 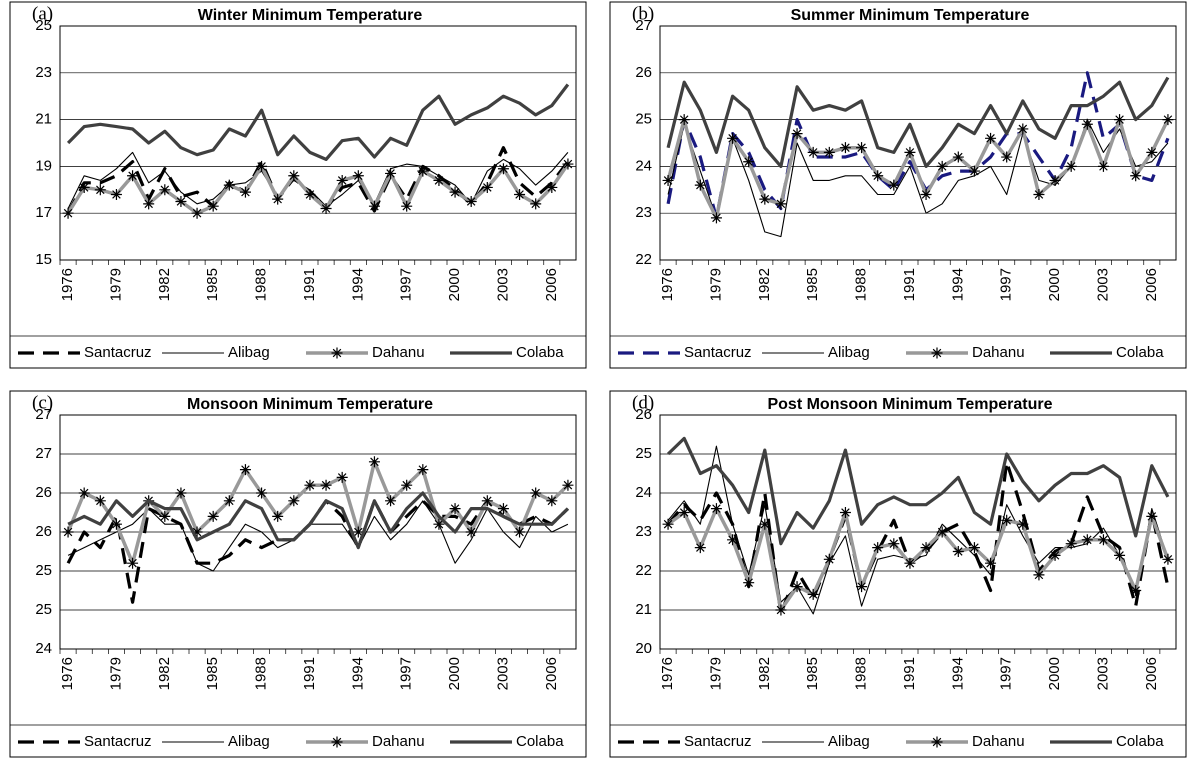 What do you see at coordinates (1006, 673) in the screenshot?
I see `x-tick-label: 1997` at bounding box center [1006, 673].